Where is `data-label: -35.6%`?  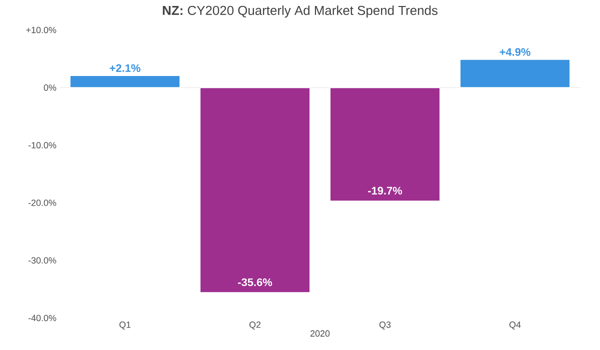
data-label: -35.6% is located at coordinates (255, 282).